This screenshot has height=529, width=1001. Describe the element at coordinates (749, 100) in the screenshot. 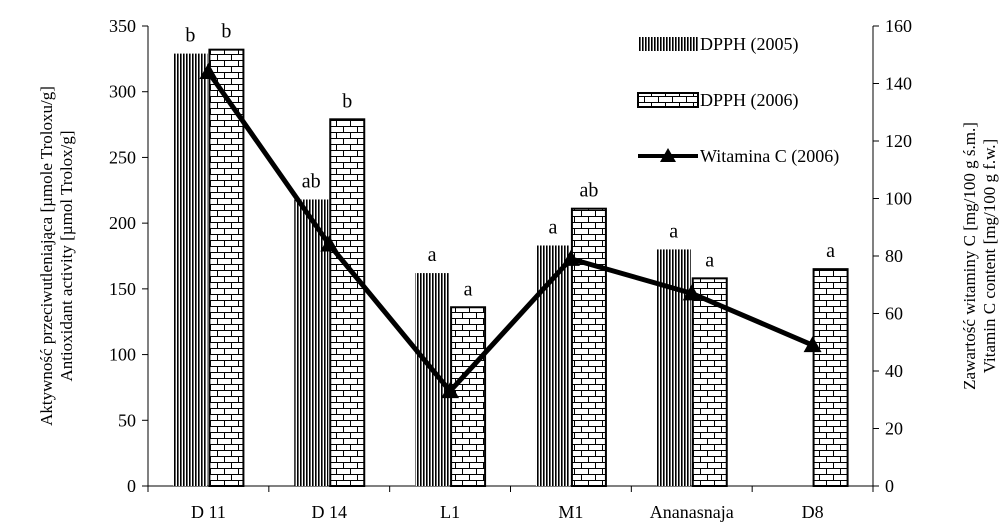

I see `legend-label-dpph-2006: DPPH (2006)` at that location.